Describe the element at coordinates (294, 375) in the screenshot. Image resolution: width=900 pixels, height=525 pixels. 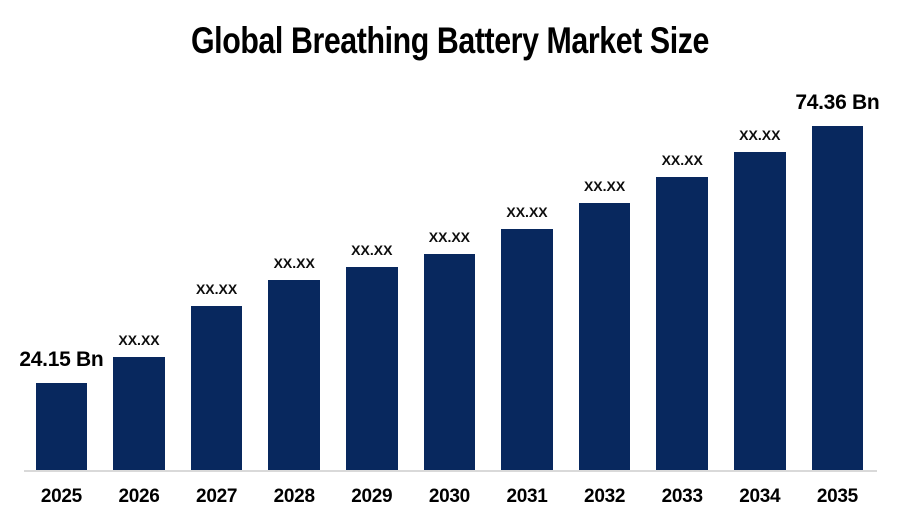
I see `bar-2028` at that location.